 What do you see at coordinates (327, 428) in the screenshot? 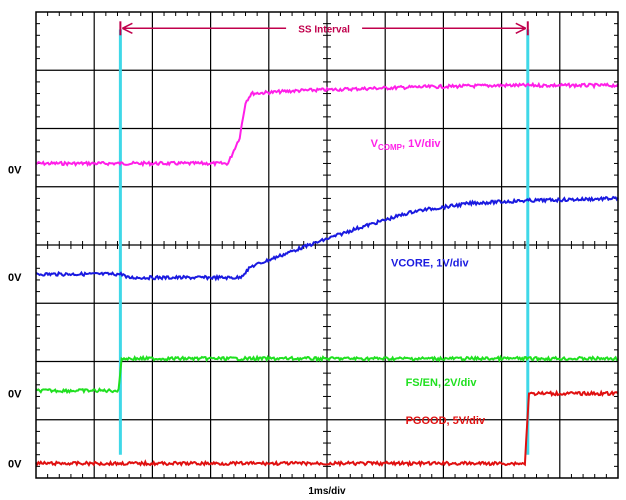
I see `trace-pgood` at bounding box center [327, 428].